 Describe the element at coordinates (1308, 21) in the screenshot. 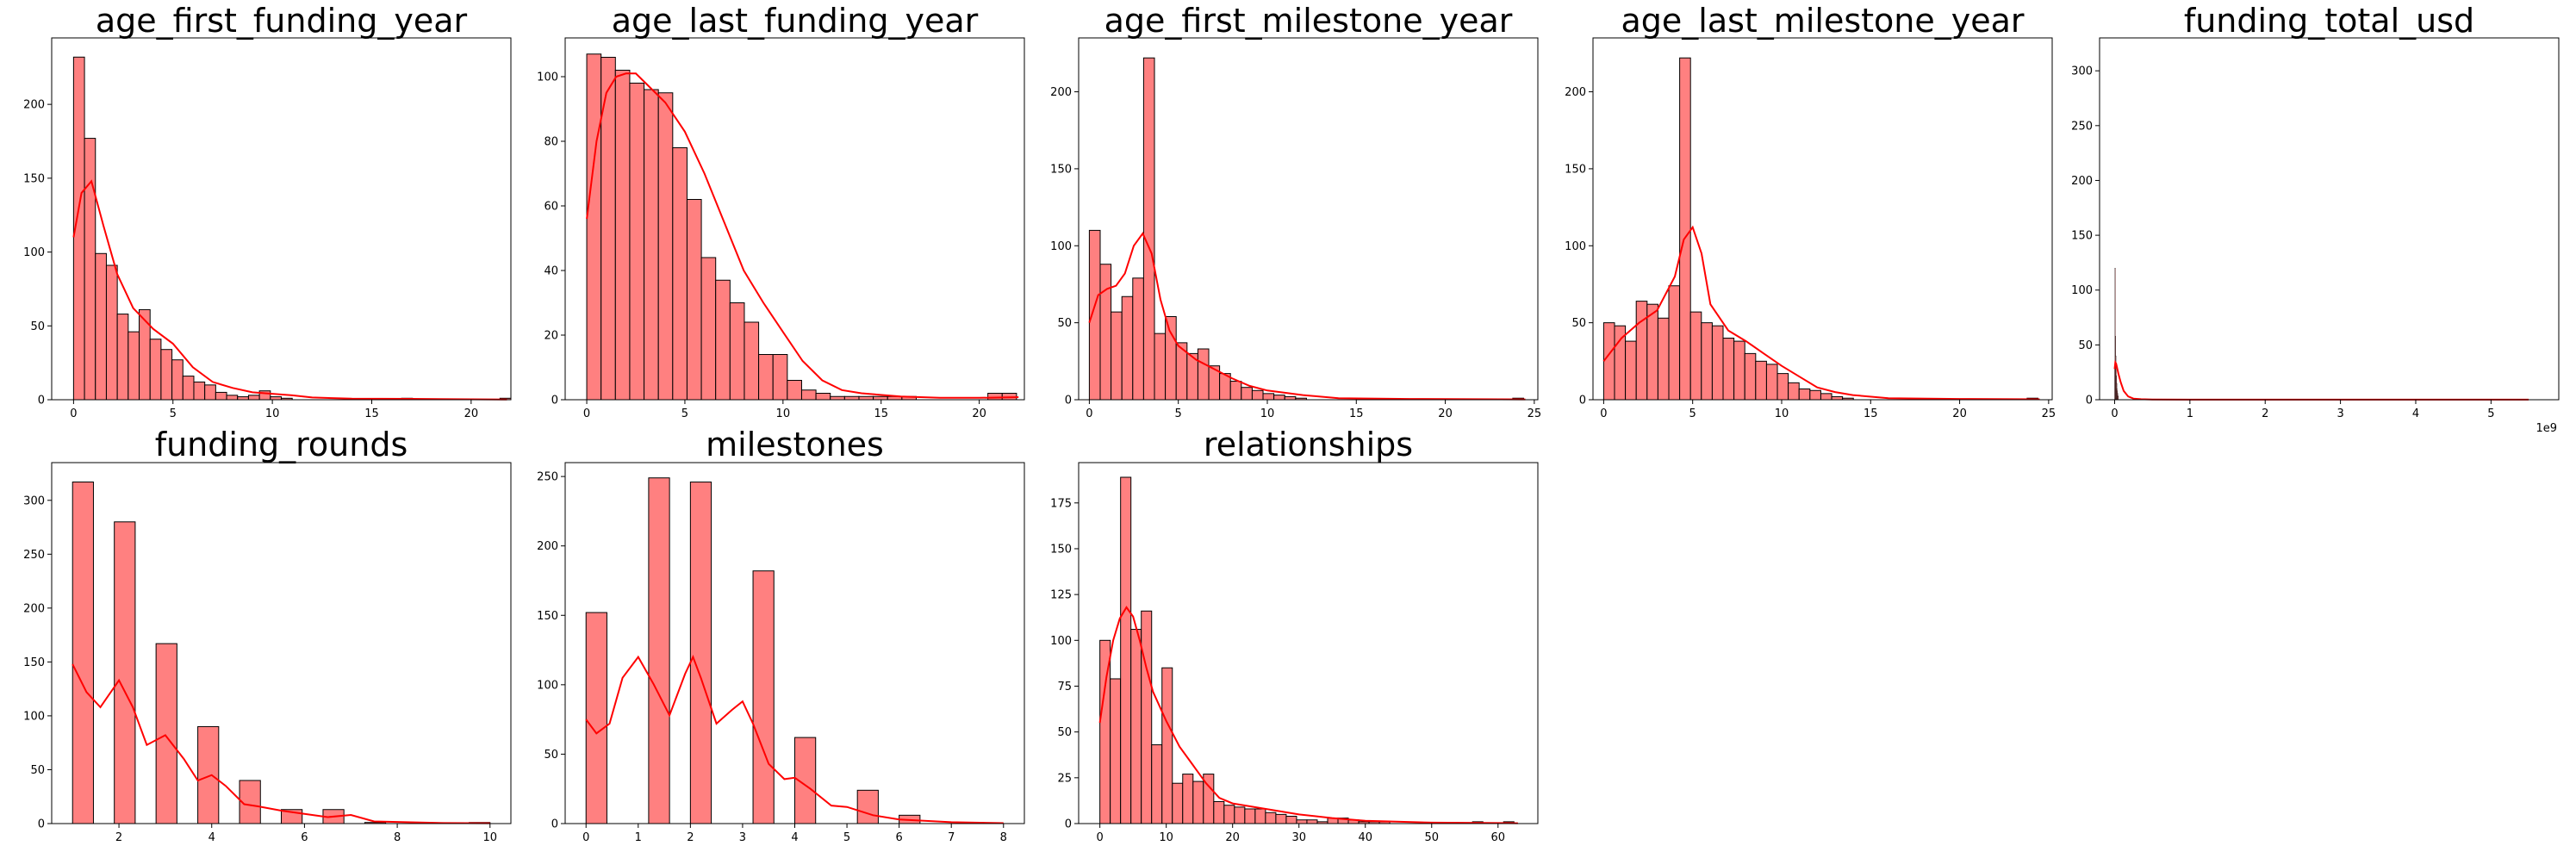

I see `panel-title: age_first_milestone_year` at that location.